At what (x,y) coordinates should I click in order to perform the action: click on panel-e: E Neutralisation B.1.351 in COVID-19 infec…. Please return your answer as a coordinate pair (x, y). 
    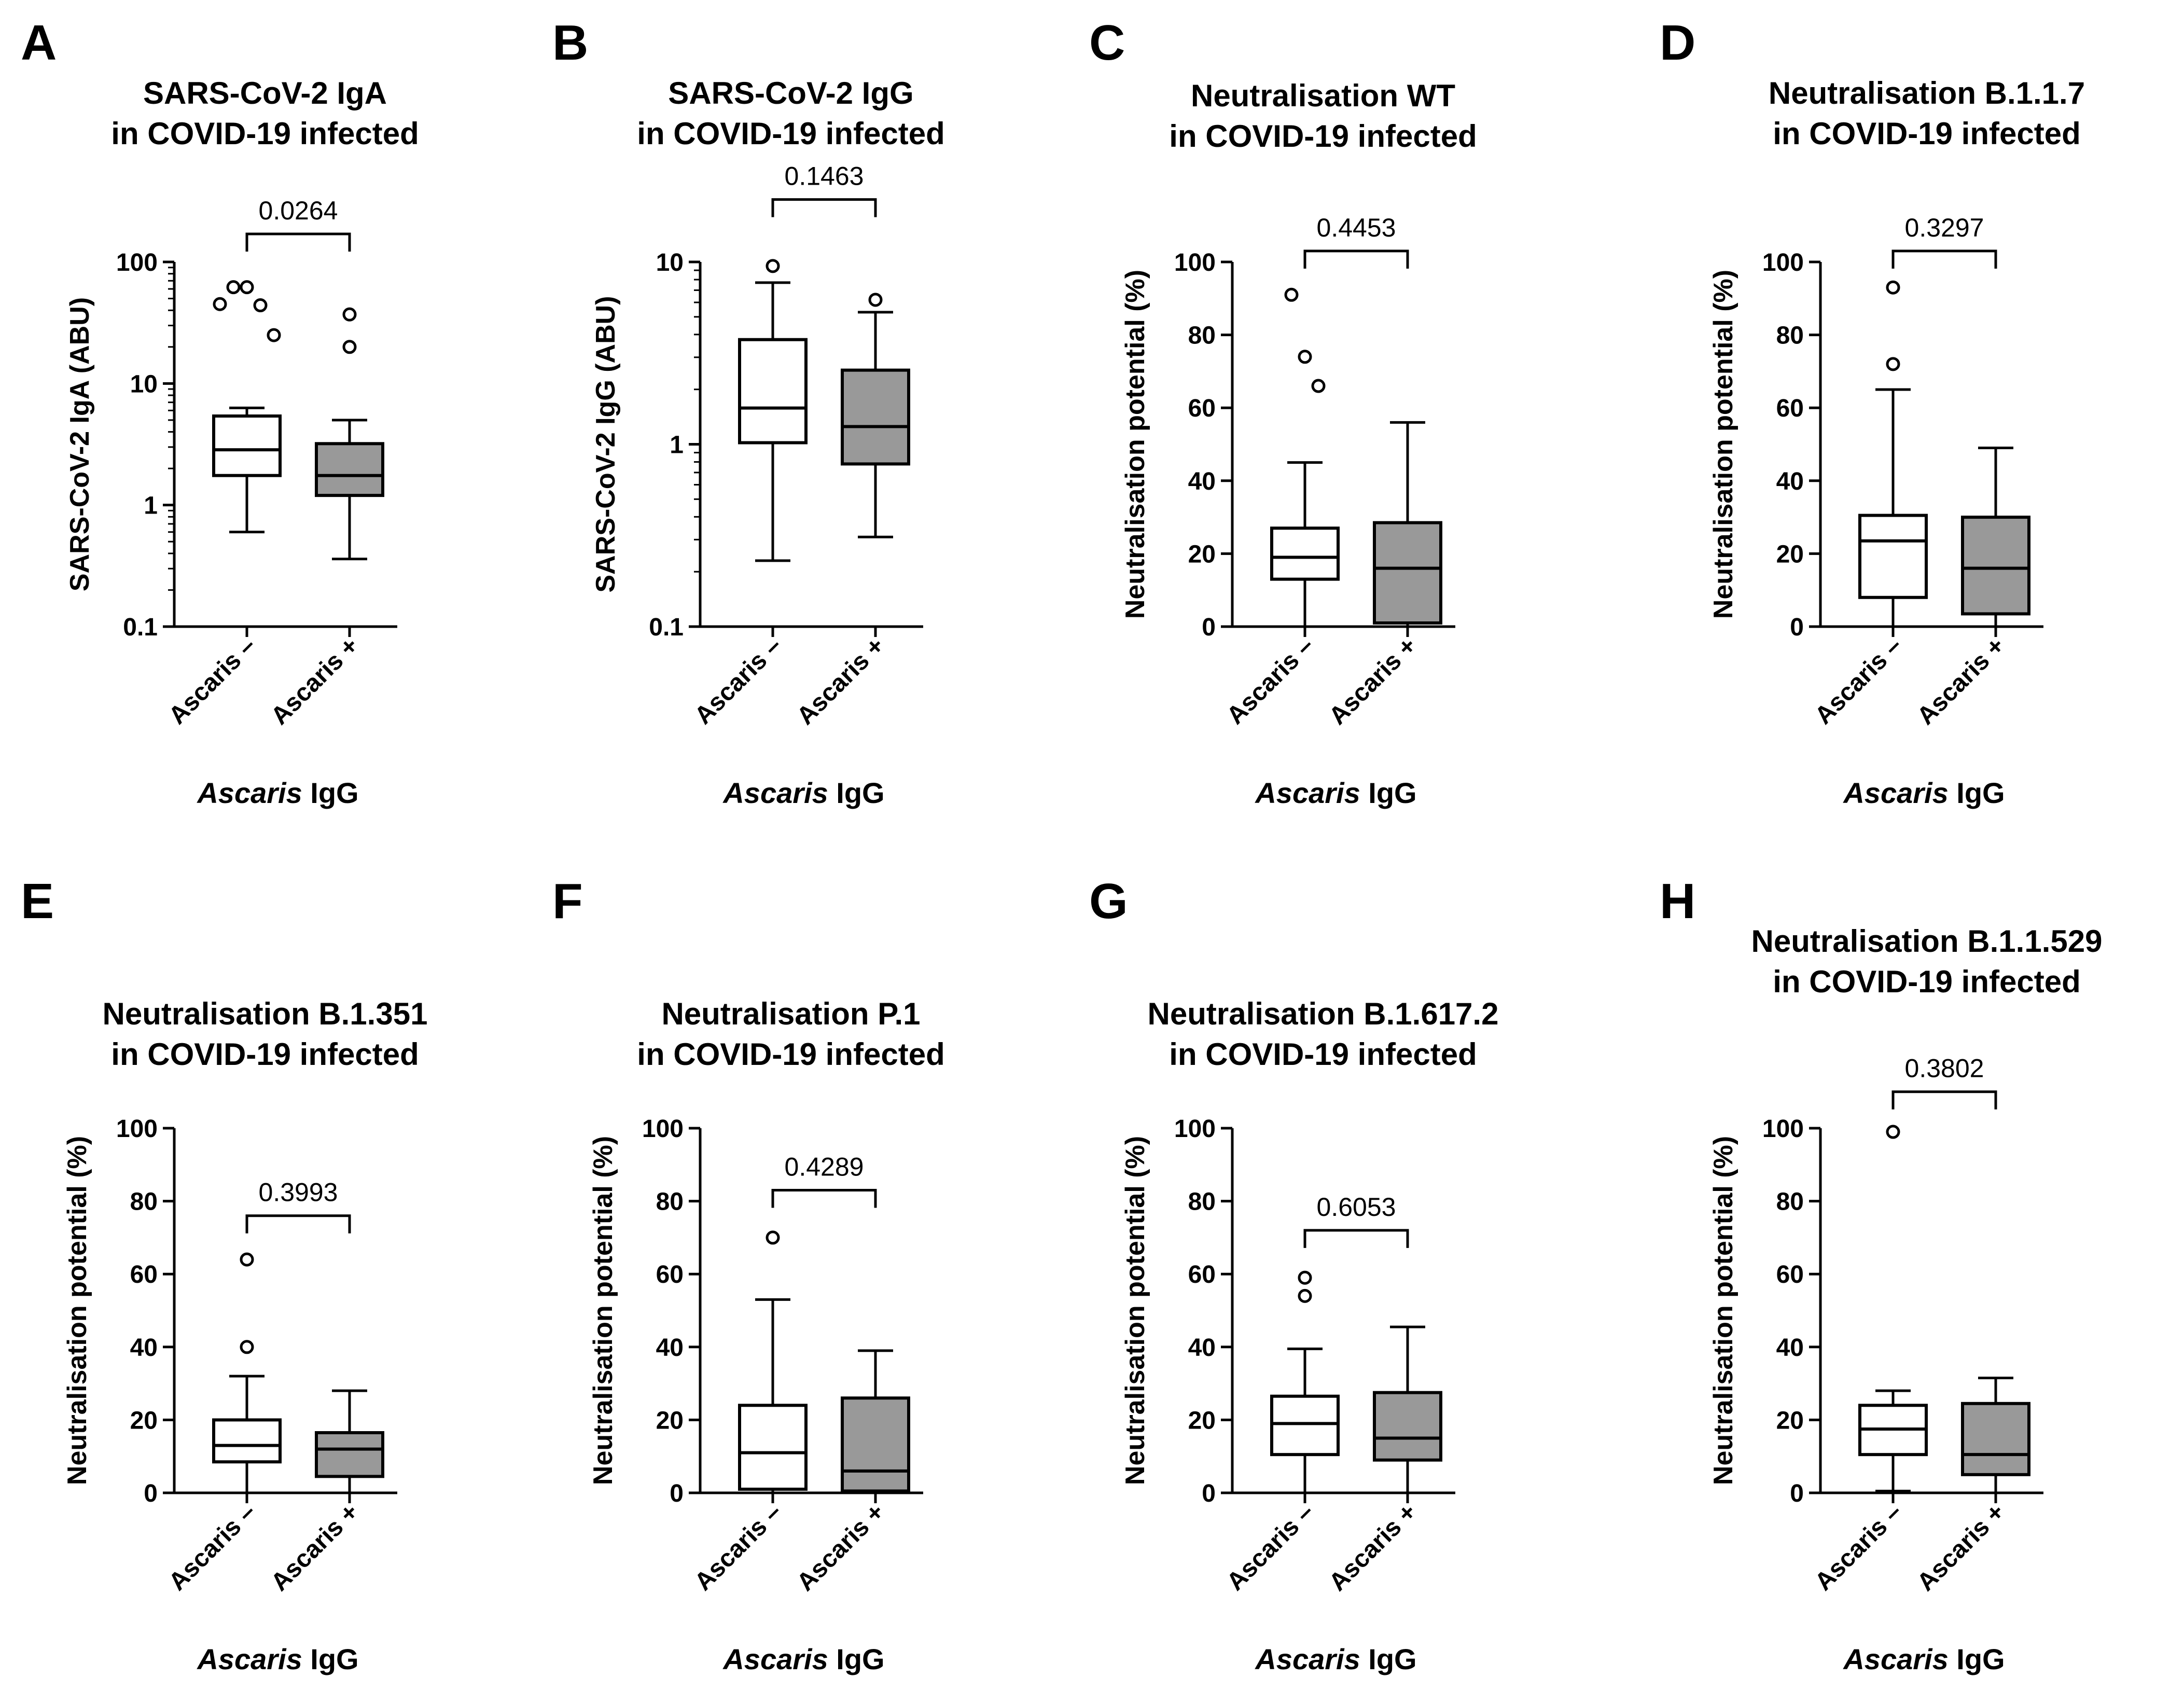
    Looking at the image, I should click on (224, 1274).